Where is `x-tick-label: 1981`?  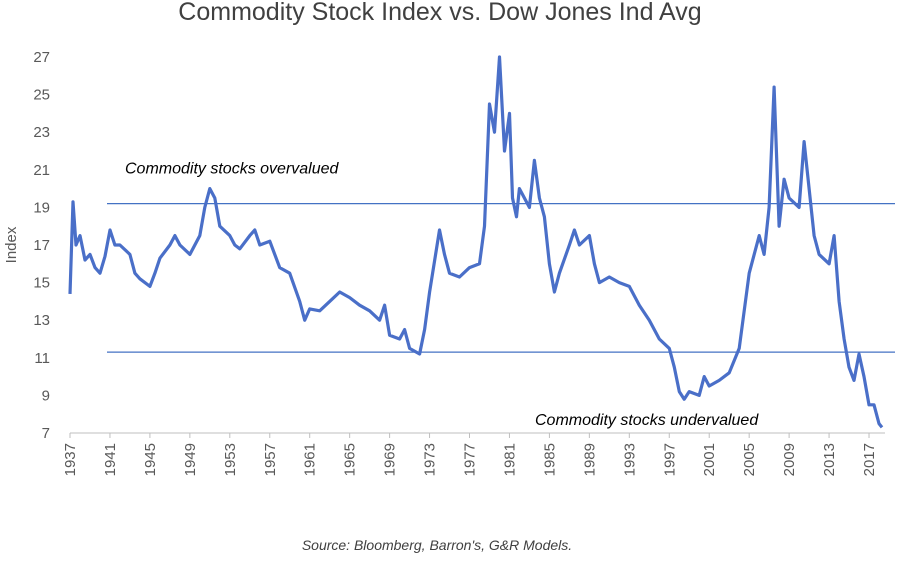 x-tick-label: 1981 is located at coordinates (509, 459).